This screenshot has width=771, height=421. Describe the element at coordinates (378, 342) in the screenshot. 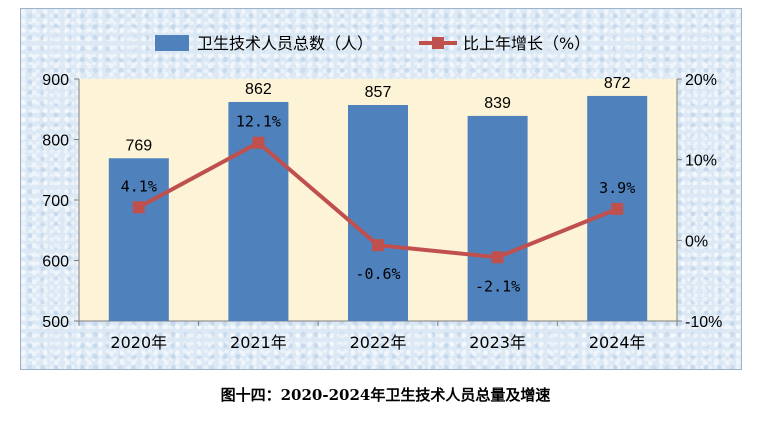

I see `x-tick-label: 2022年` at that location.